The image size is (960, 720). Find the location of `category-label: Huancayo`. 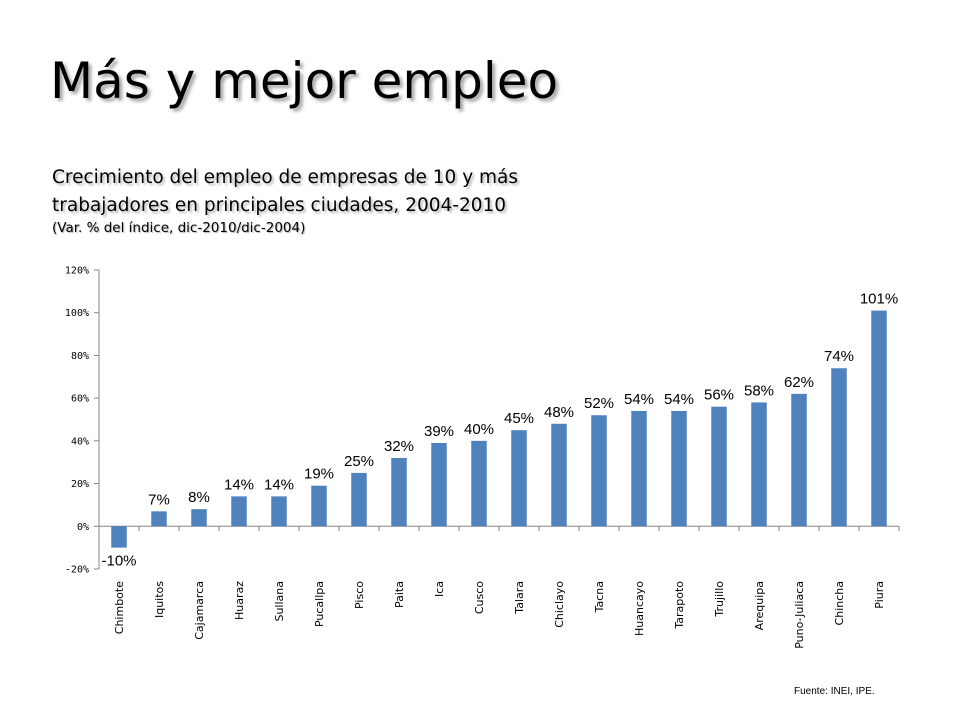

category-label: Huancayo is located at coordinates (639, 608).